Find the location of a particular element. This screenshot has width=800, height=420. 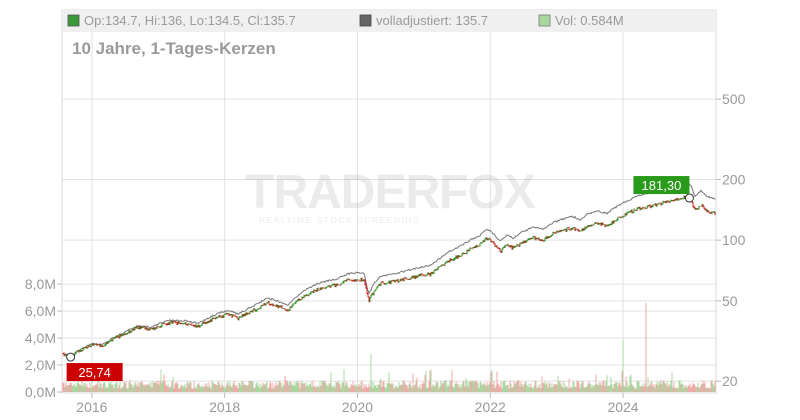

price-axis: 500 200 100 50 20 is located at coordinates (731, 240).